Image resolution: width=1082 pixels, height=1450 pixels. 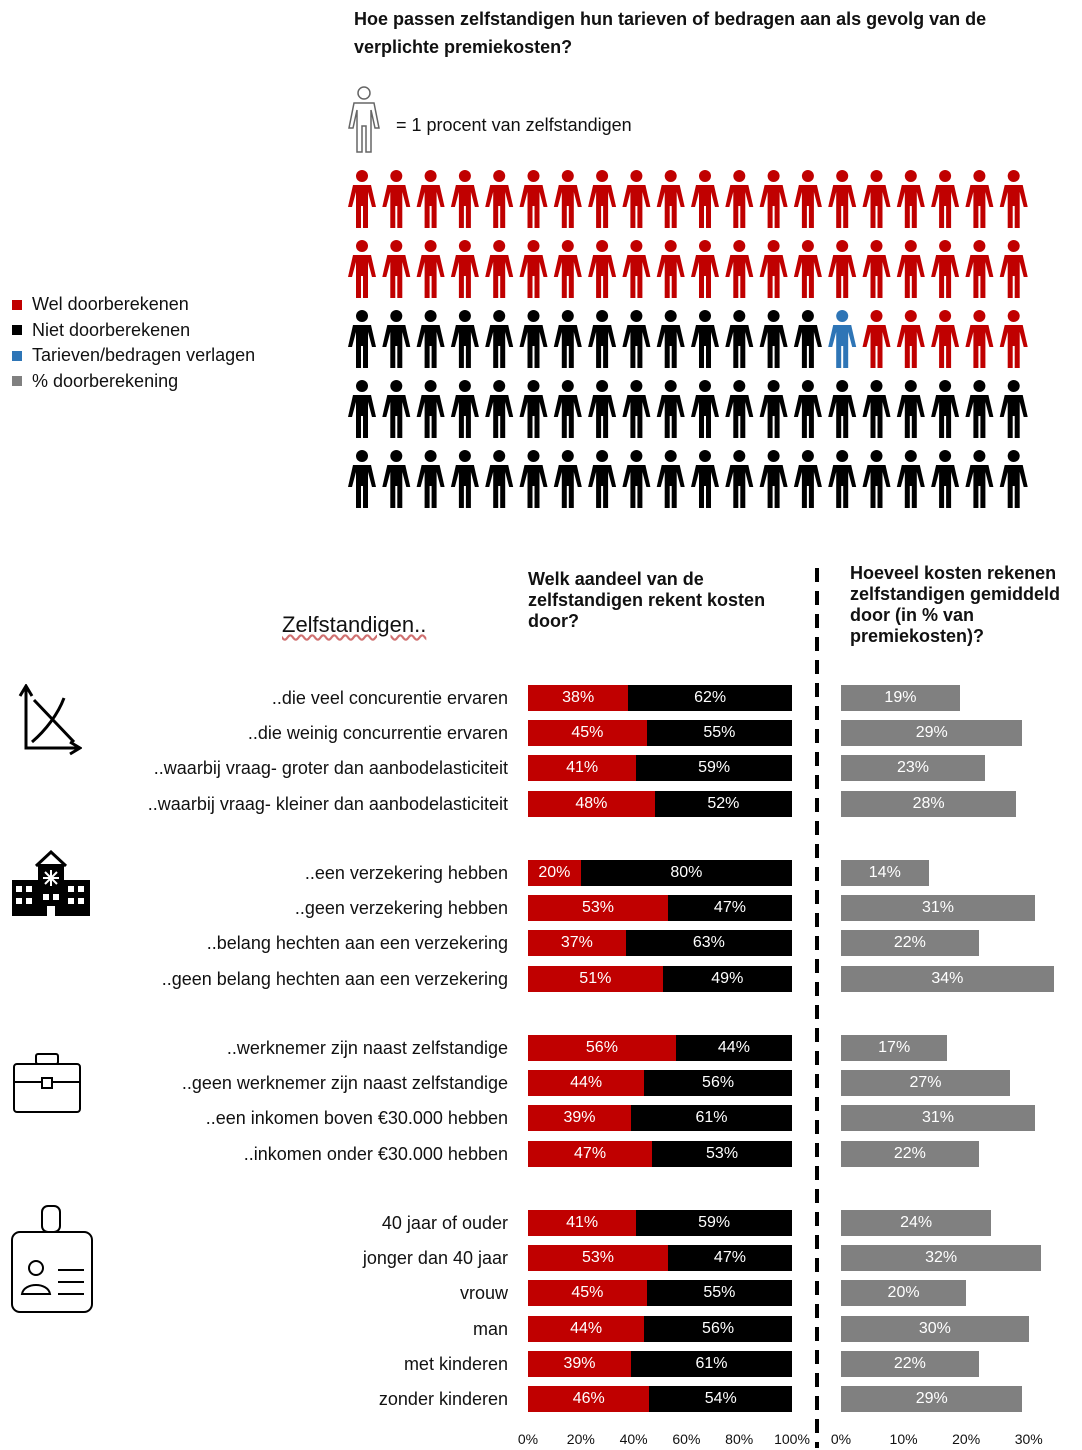 I want to click on share-axis-tick: 80%, so click(x=739, y=1439).